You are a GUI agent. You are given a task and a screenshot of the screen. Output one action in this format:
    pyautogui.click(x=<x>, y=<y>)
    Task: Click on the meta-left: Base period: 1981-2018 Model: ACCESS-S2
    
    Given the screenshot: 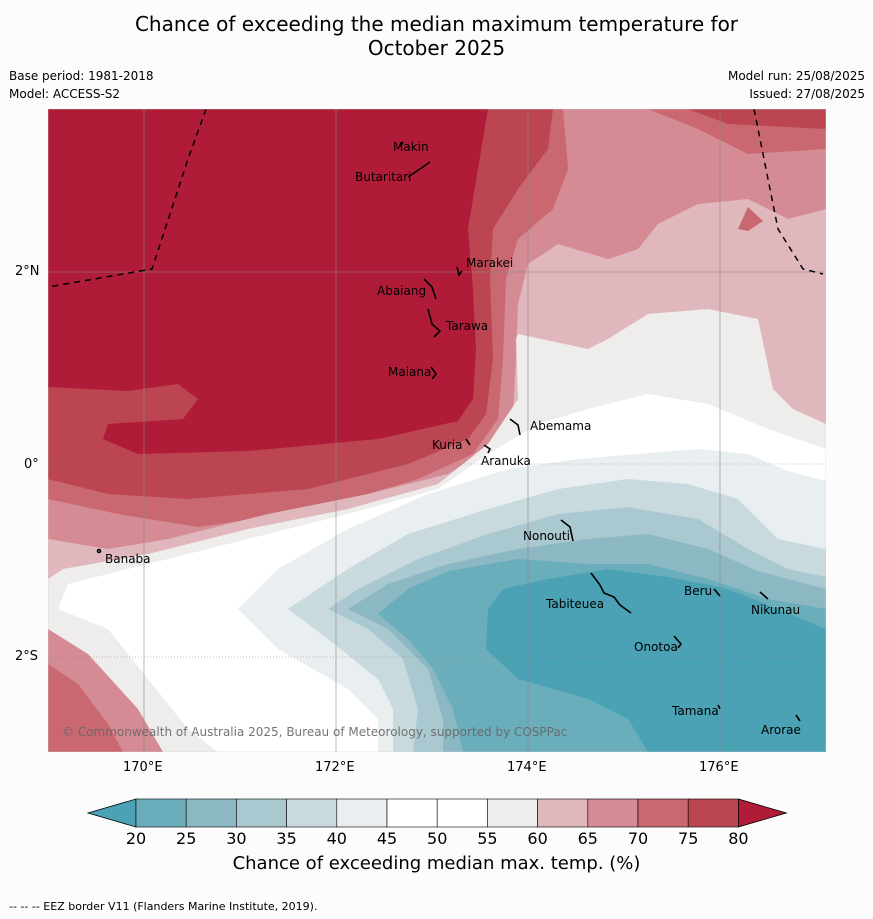 What is the action you would take?
    pyautogui.click(x=81, y=85)
    